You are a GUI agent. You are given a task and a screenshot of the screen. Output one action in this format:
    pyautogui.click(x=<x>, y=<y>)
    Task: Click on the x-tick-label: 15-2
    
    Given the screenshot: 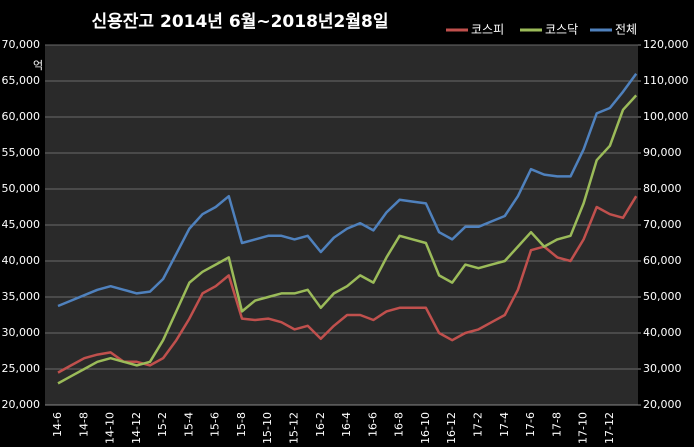 What is the action you would take?
    pyautogui.click(x=162, y=424)
    